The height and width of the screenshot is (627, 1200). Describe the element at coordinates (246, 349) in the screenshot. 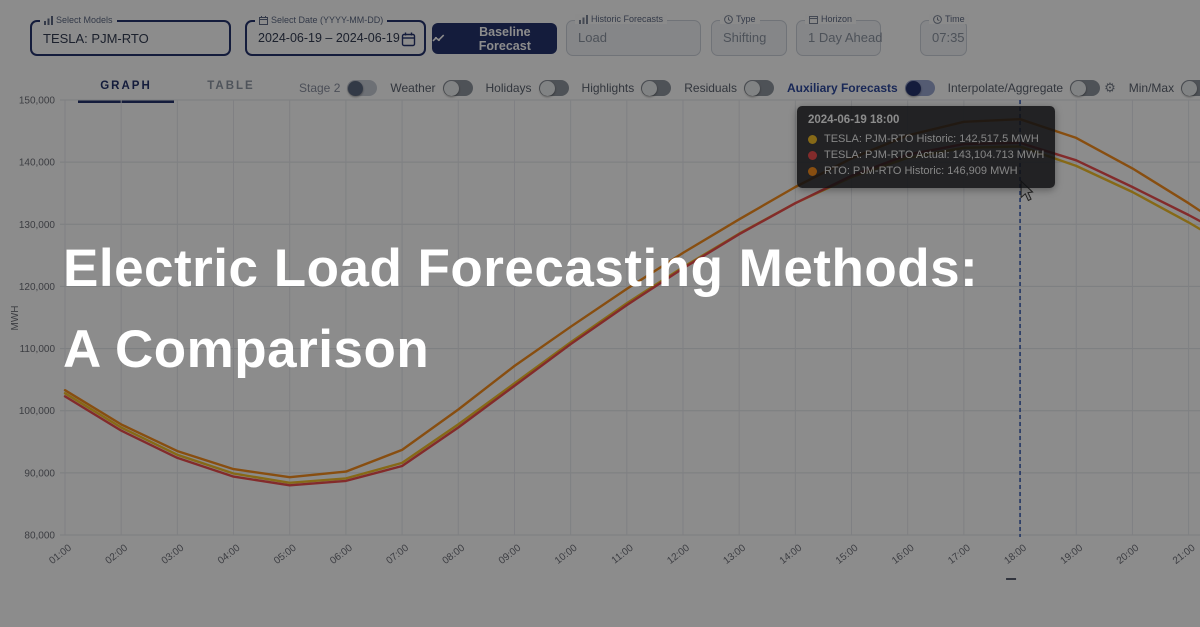

I see `hero-title-line2: A Comparison` at that location.